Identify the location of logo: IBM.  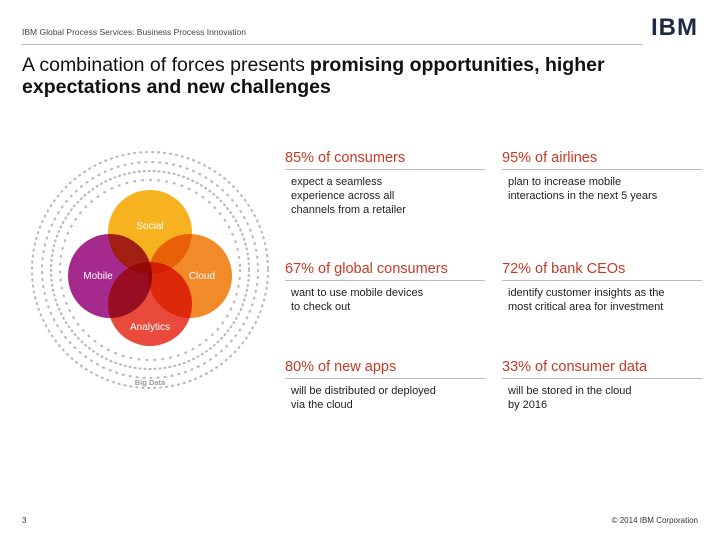
(674, 27).